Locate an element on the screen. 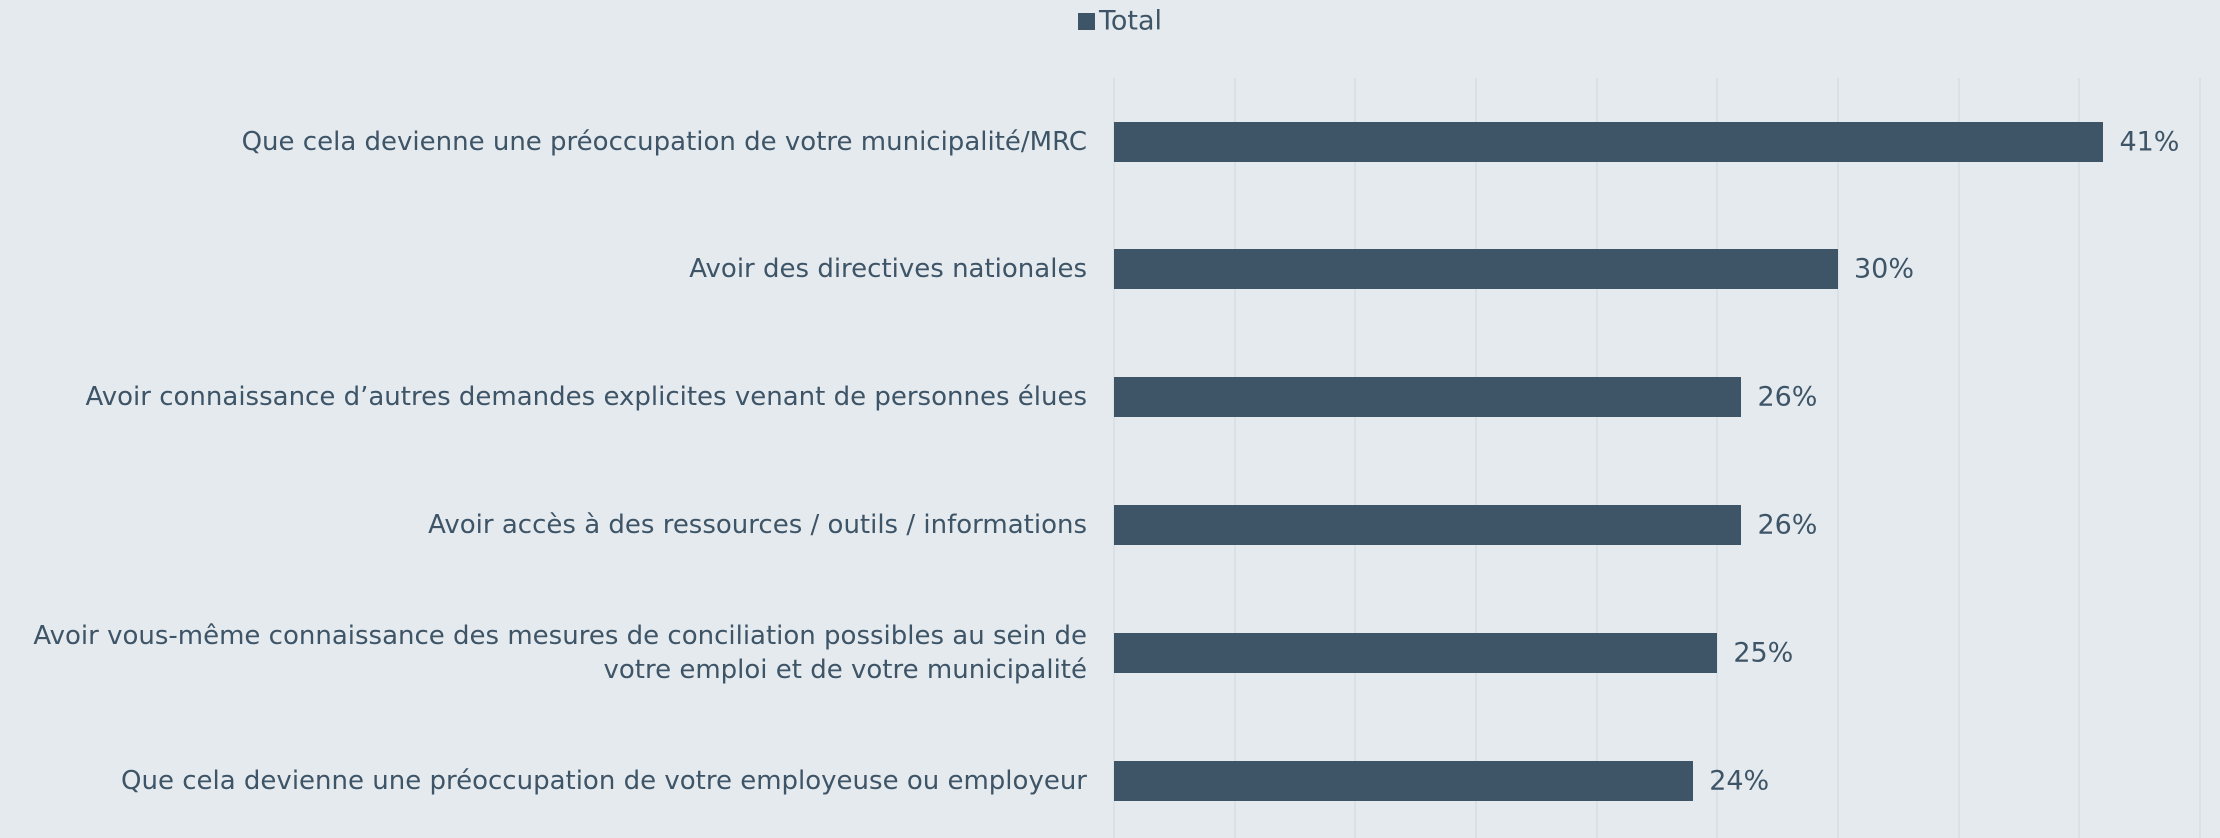 Image resolution: width=2220 pixels, height=838 pixels. legend-swatch is located at coordinates (1086, 21).